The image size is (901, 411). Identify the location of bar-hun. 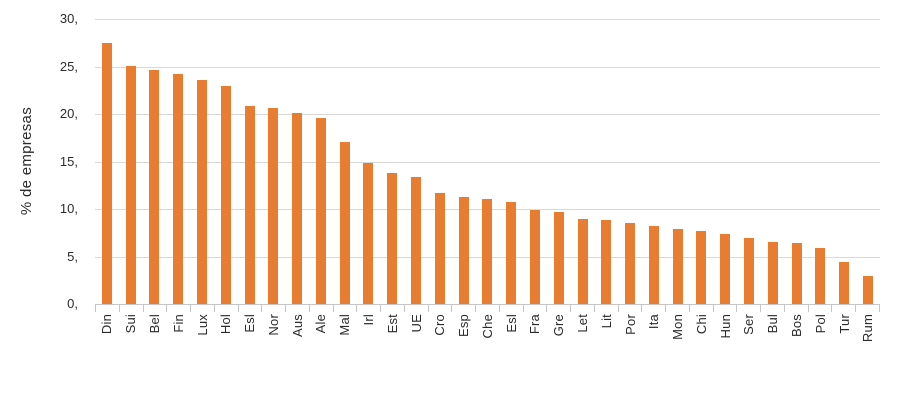
(725, 268).